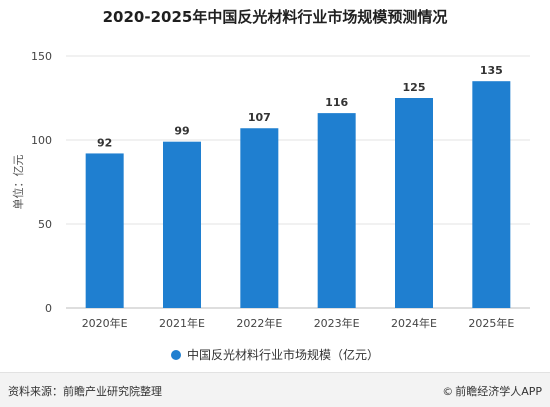 This screenshot has height=407, width=550. I want to click on data-label: 107, so click(259, 117).